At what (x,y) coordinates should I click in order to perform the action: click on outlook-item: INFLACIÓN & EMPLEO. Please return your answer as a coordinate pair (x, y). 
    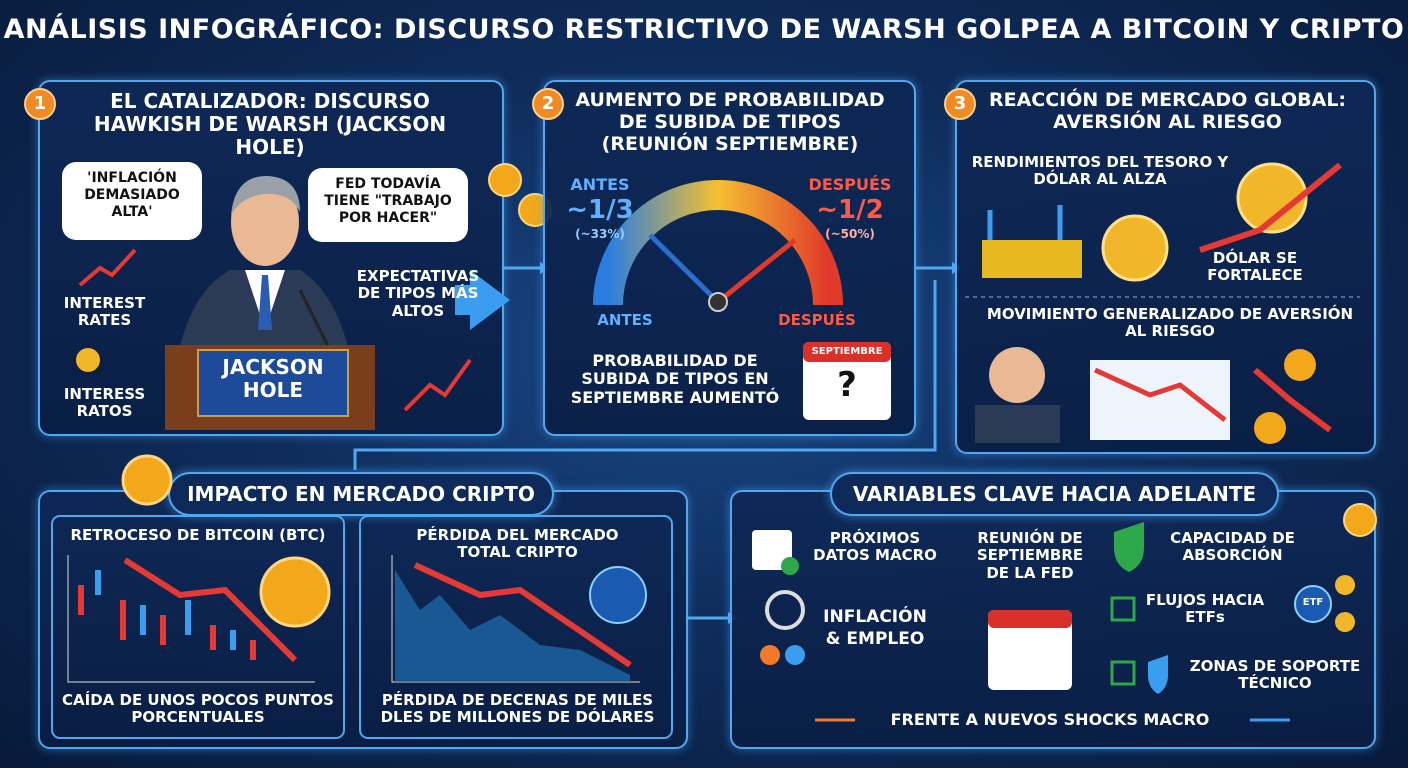
    Looking at the image, I should click on (875, 628).